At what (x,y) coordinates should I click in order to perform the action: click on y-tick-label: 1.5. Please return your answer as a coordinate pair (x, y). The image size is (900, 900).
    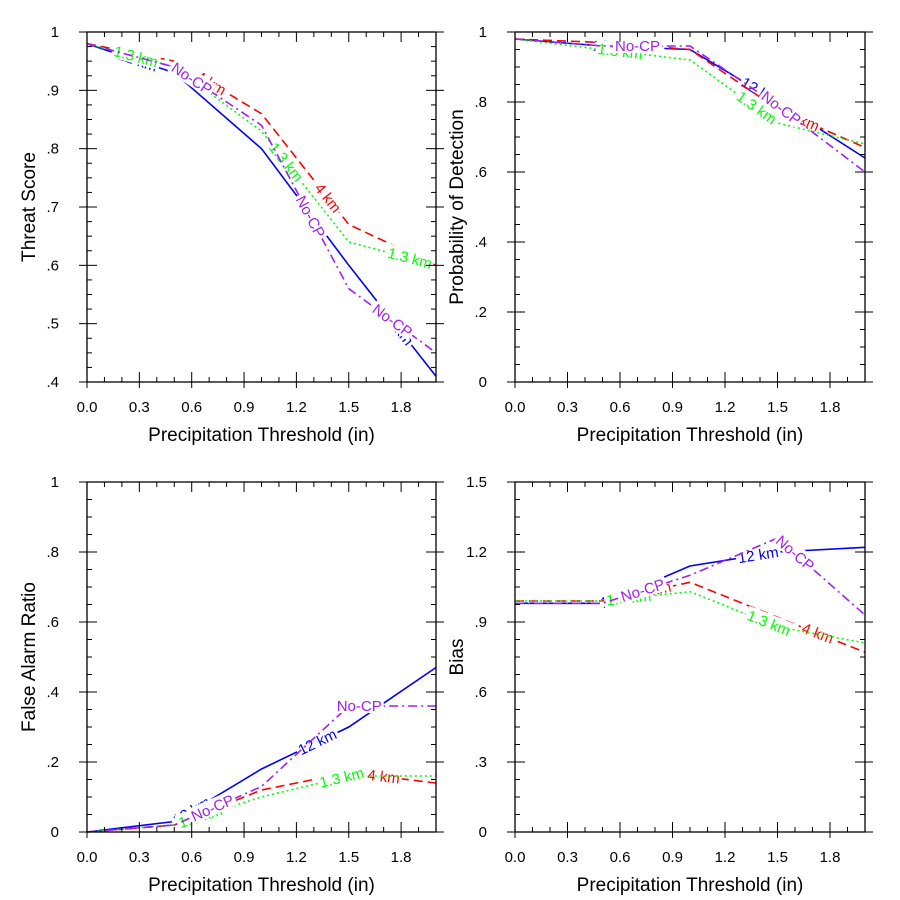
    Looking at the image, I should click on (476, 482).